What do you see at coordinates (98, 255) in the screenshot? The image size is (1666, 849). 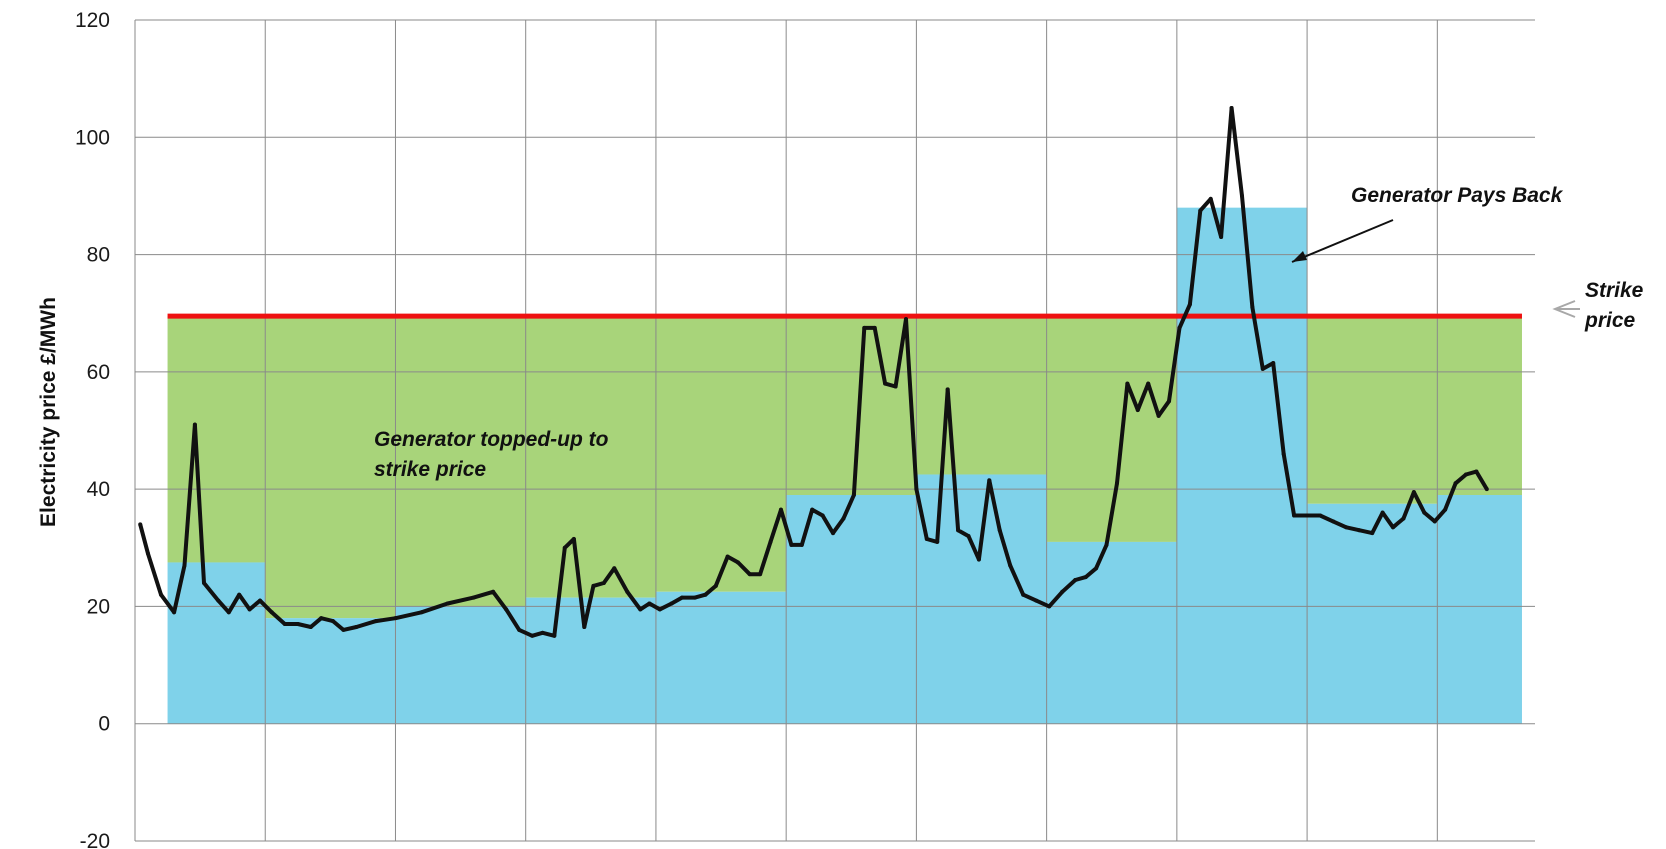 I see `y-tick-label: 80` at bounding box center [98, 255].